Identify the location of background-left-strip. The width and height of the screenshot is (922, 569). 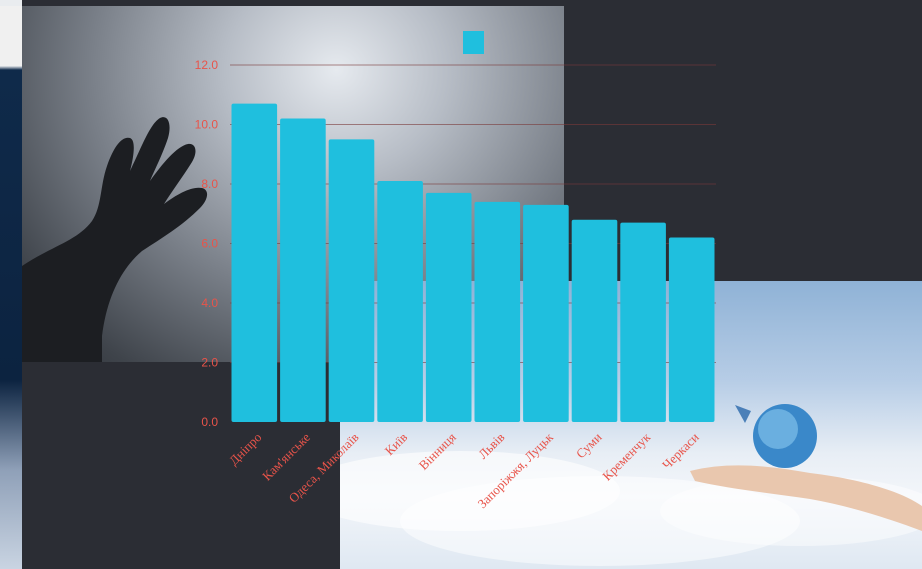
(11, 284).